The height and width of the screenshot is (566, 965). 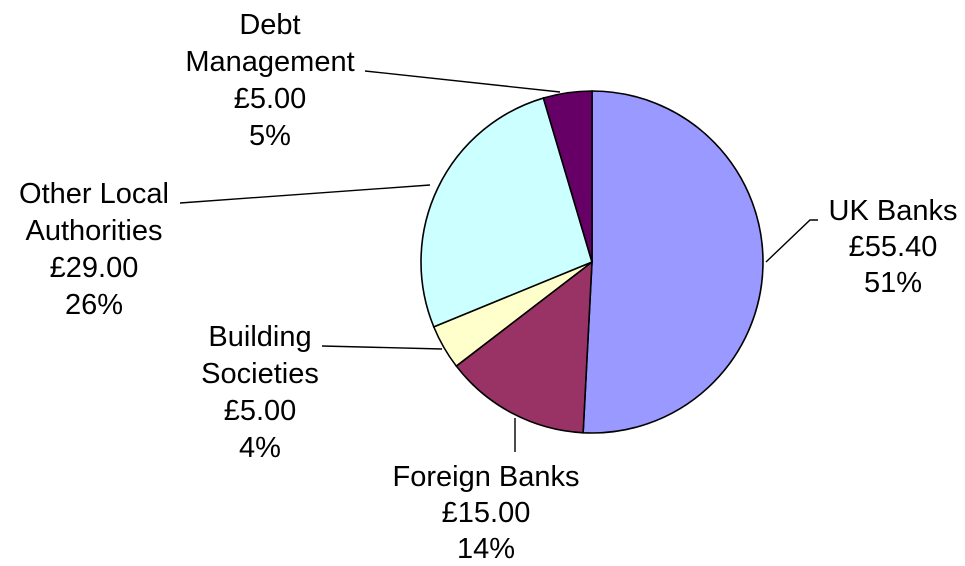 What do you see at coordinates (94, 249) in the screenshot?
I see `slice-label-other-local-authorities: Other Local Authorities £29.00 26%` at bounding box center [94, 249].